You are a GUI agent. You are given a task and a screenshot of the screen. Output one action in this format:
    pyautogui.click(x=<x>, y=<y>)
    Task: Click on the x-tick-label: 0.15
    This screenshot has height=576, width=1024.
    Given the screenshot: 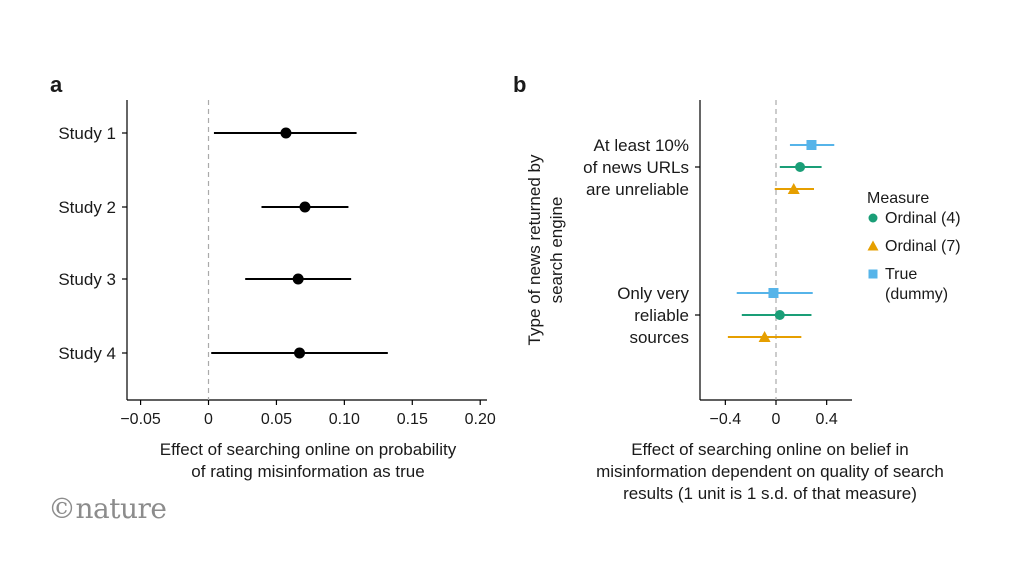 What is the action you would take?
    pyautogui.click(x=412, y=419)
    